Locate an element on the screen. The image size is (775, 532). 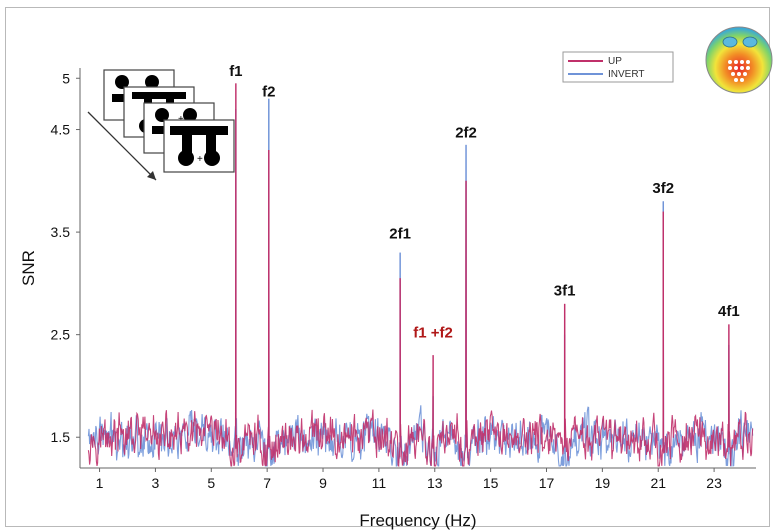
face-stimulus-sequence-icon: + + is located at coordinates (161, 125).